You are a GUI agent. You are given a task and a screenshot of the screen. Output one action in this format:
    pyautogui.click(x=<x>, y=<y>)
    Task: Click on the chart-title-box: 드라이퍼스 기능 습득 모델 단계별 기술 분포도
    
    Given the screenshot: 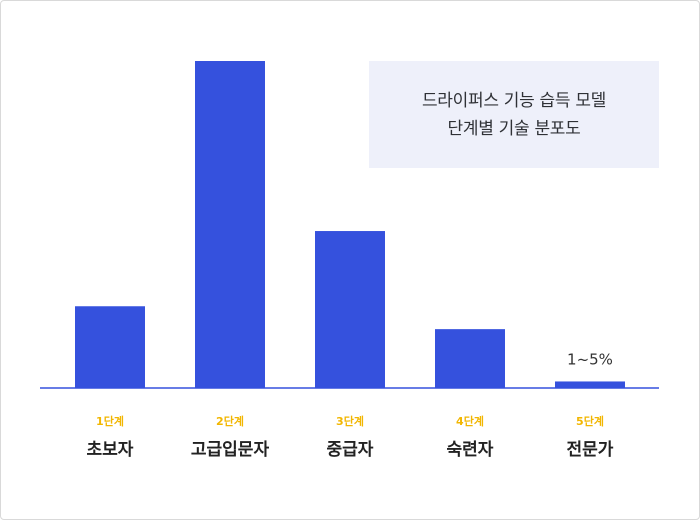 What is the action you would take?
    pyautogui.click(x=514, y=114)
    